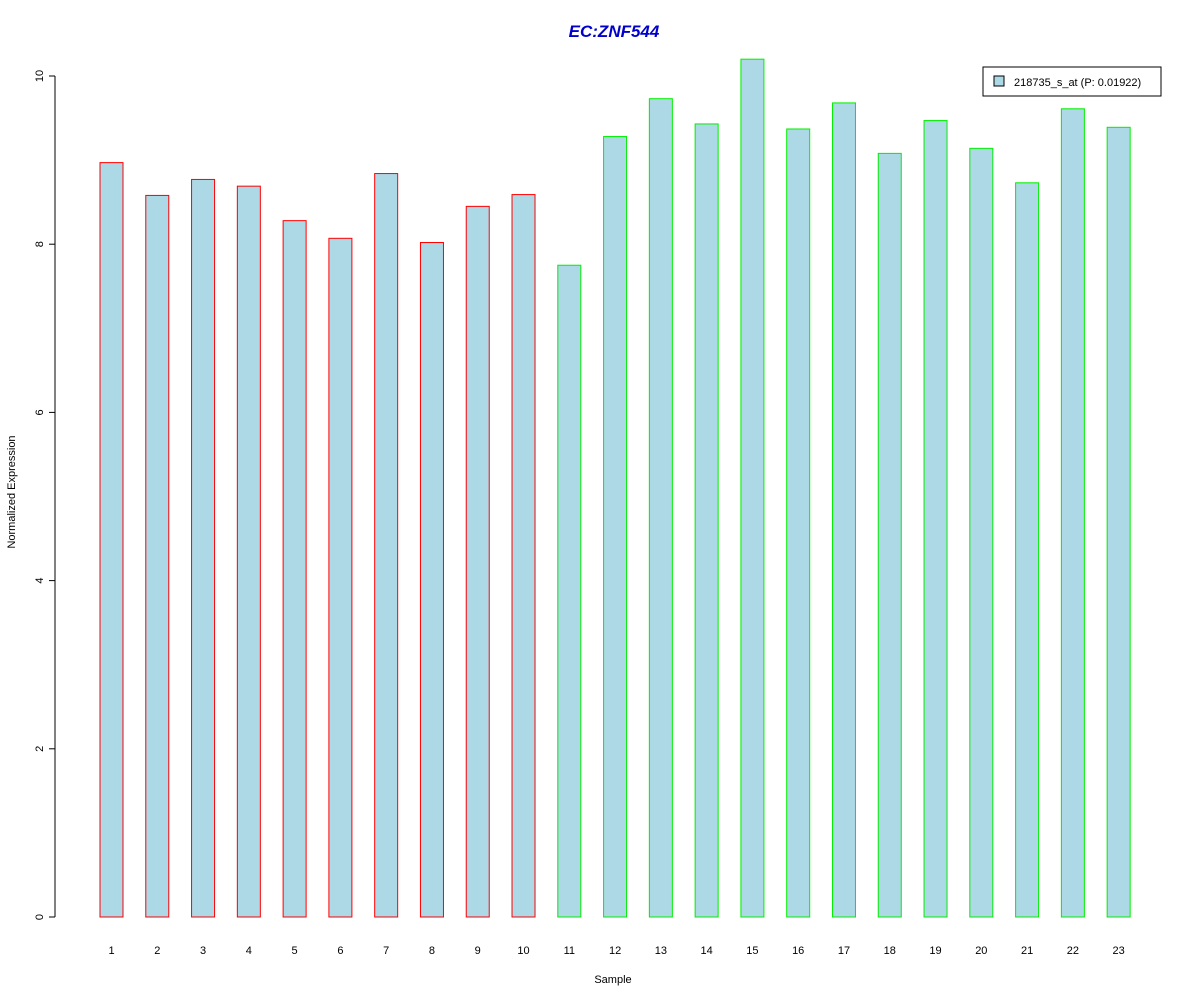 This screenshot has width=1200, height=1000. Describe the element at coordinates (999, 81) in the screenshot. I see `legend-swatch` at that location.